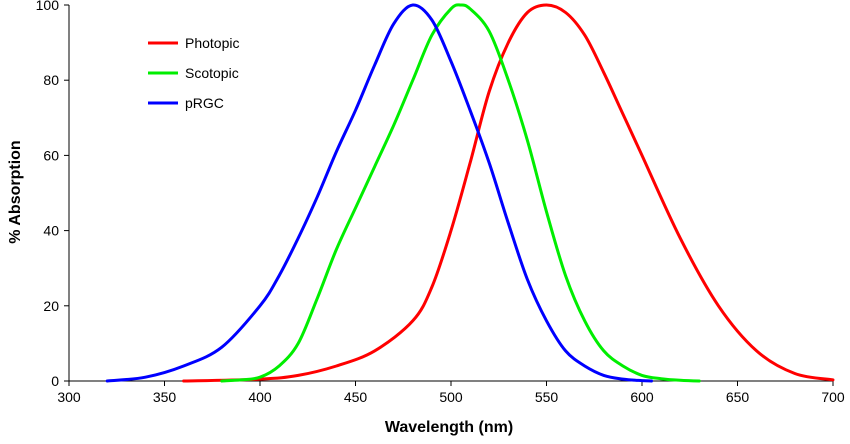  Describe the element at coordinates (51, 155) in the screenshot. I see `y-tick-label: 60` at that location.